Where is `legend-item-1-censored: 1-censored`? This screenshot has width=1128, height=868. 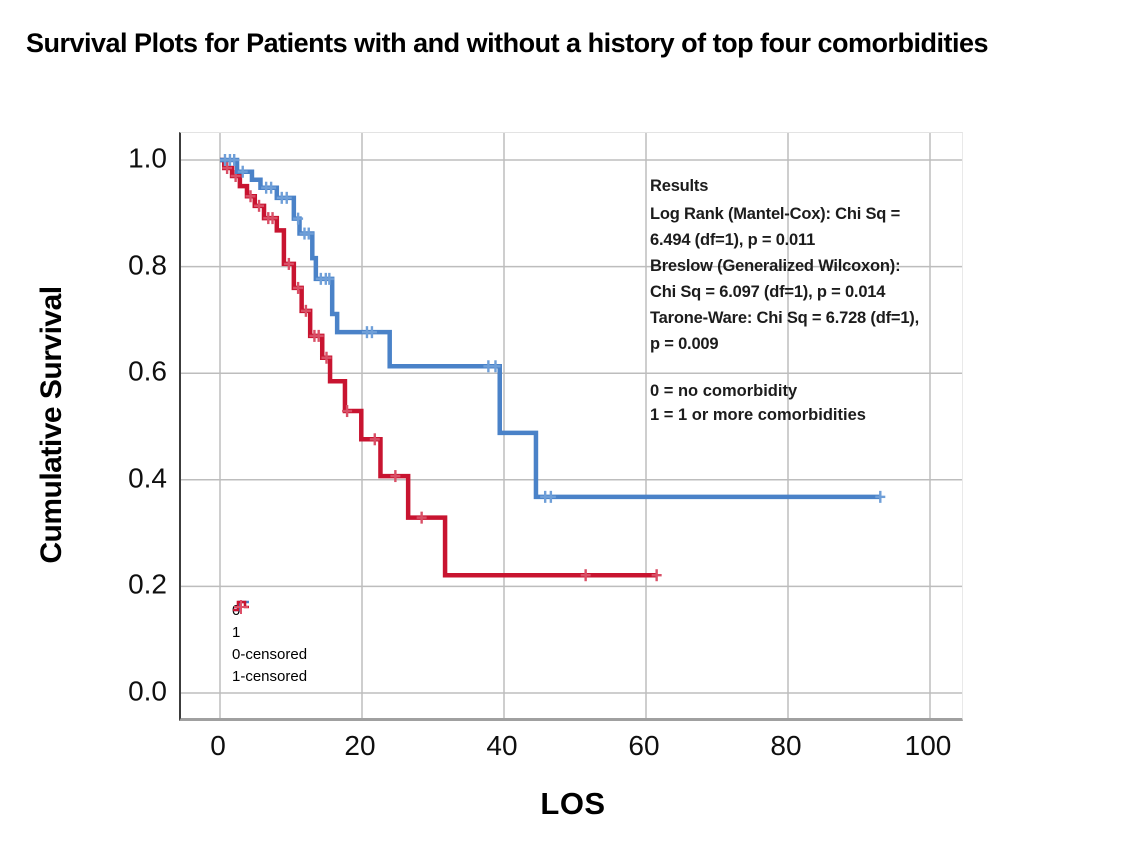 legend-item-1-censored: 1-censored is located at coordinates (270, 643).